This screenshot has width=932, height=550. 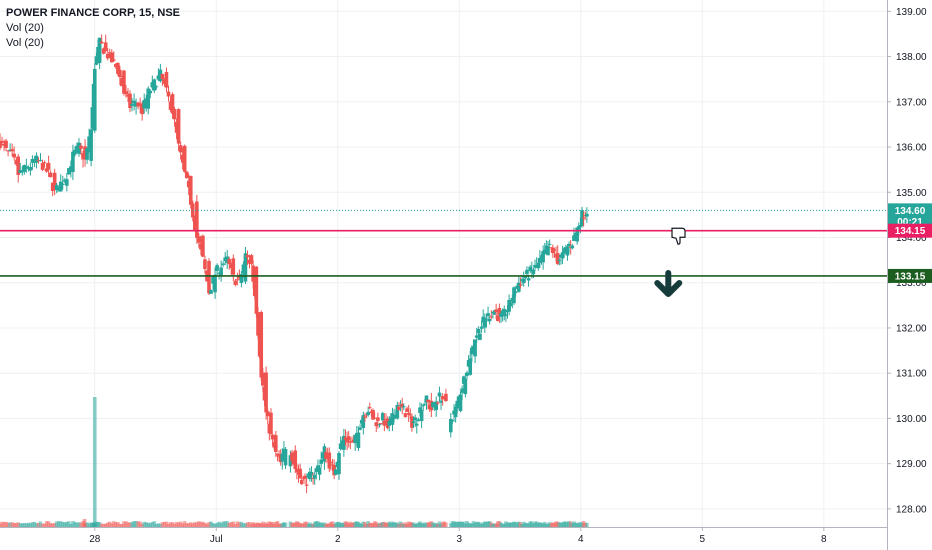 I want to click on y-tick-label: 129.00, so click(x=911, y=464).